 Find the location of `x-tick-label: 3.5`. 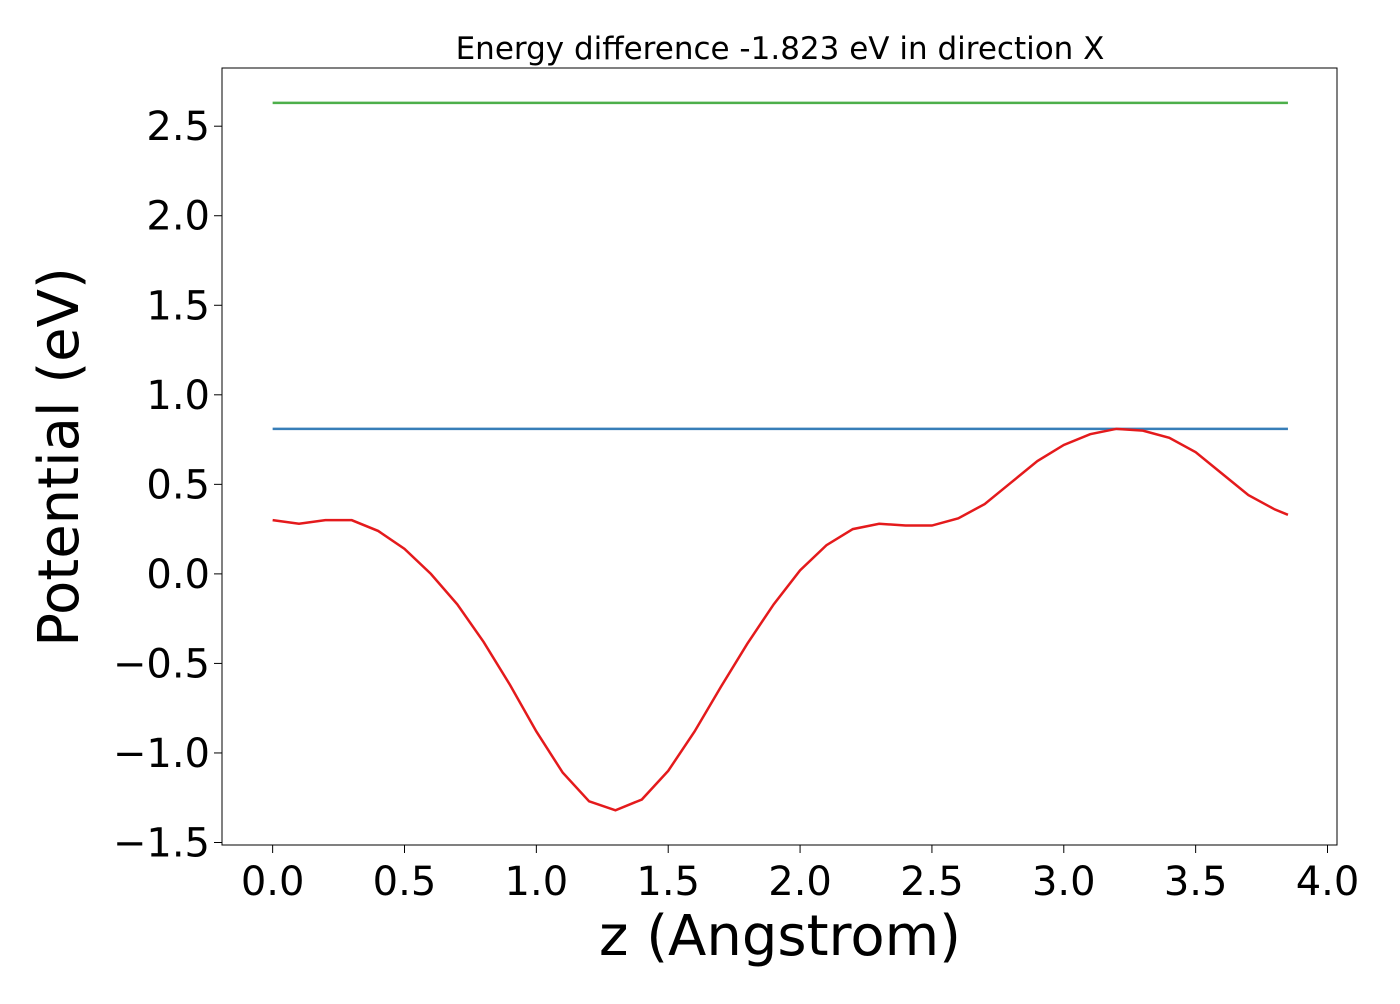

x-tick-label: 3.5 is located at coordinates (1196, 882).